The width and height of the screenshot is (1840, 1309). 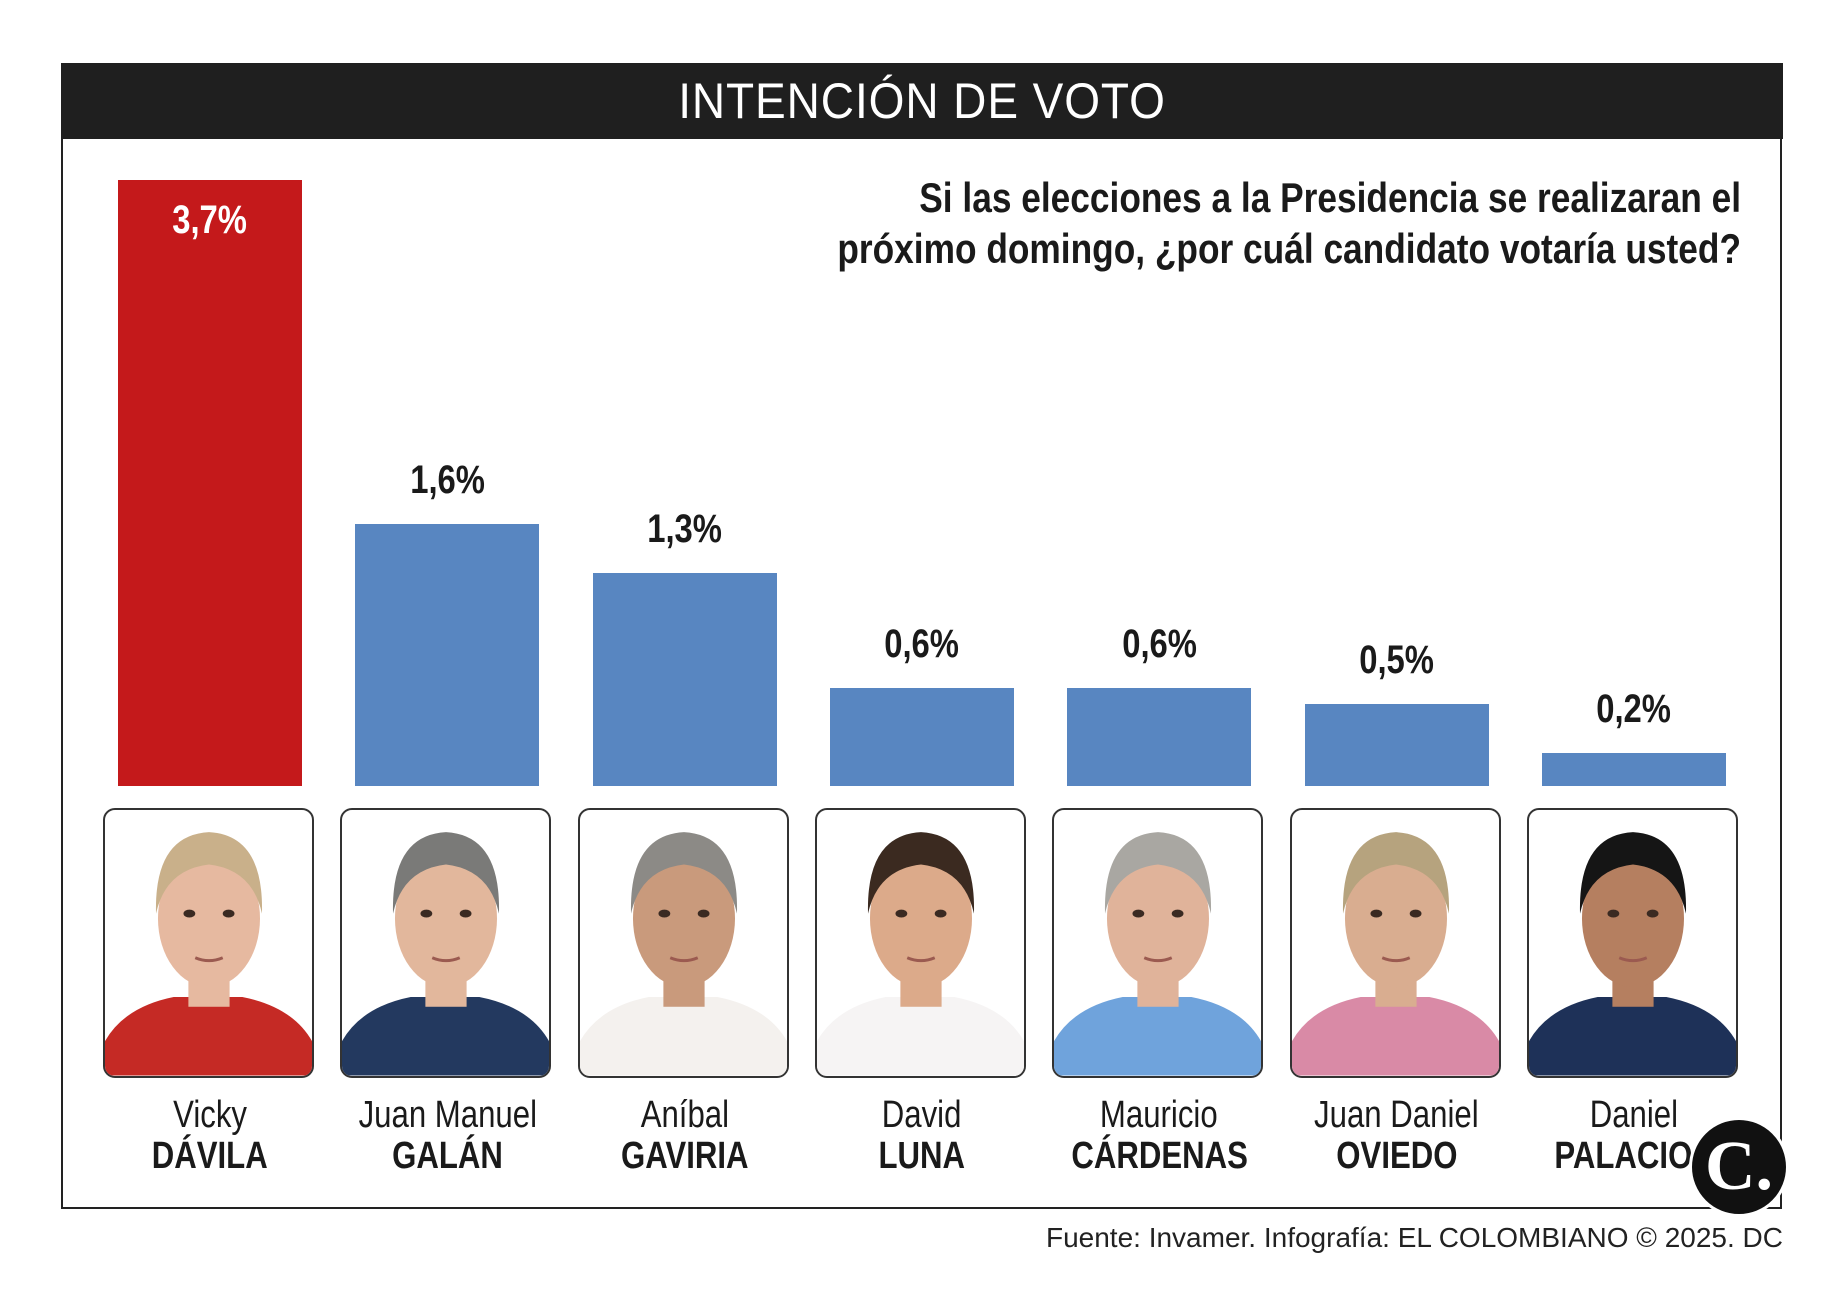 I want to click on value-text: 1,3%, so click(x=684, y=529).